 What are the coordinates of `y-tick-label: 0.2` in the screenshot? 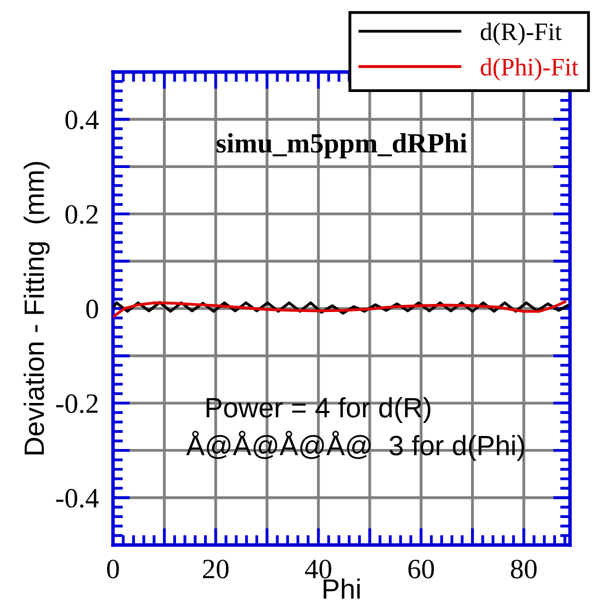 It's located at (81, 214).